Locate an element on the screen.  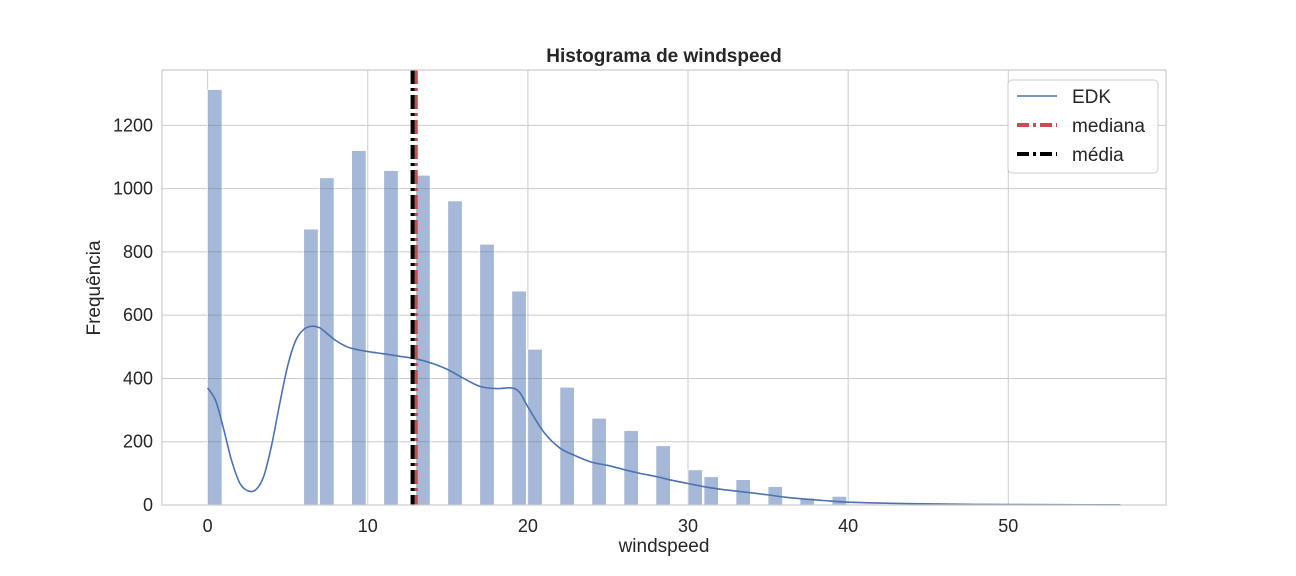
legend-box is located at coordinates (1083, 126).